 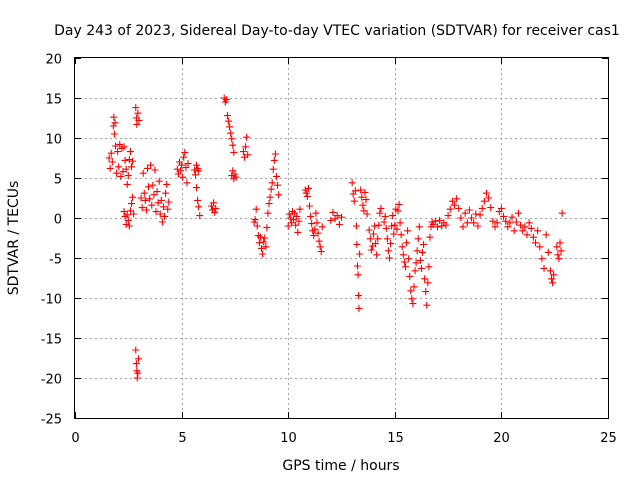 I want to click on y-tick-label: -15, so click(x=51, y=340).